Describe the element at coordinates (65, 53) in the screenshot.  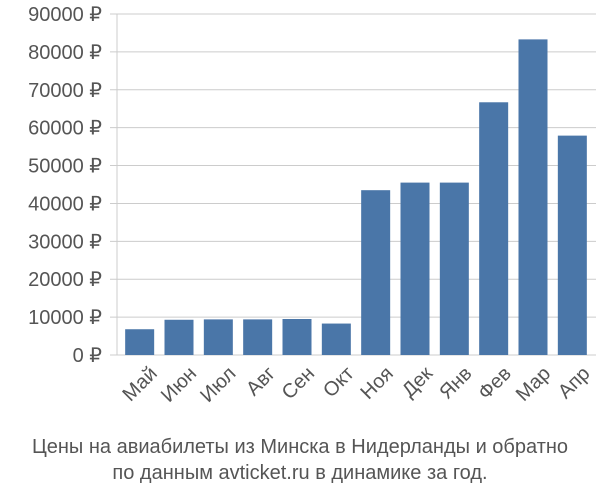
I see `y-tick-label: 80000 ₽` at that location.